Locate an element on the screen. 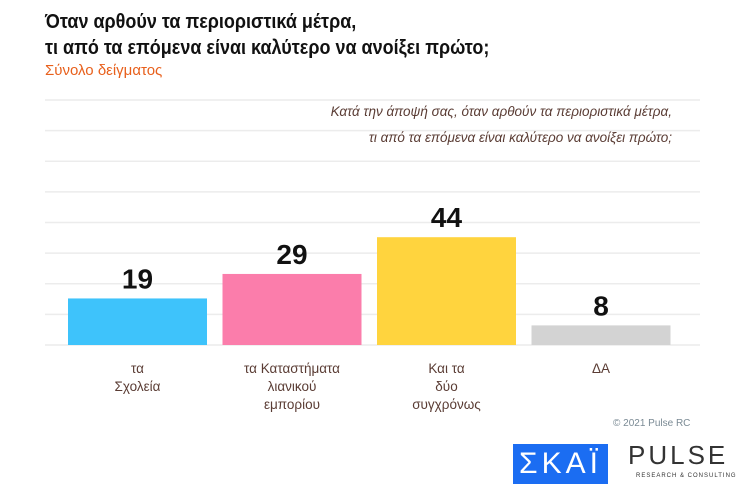 Image resolution: width=740 pixels, height=500 pixels. category-label: ΔΑ is located at coordinates (601, 368).